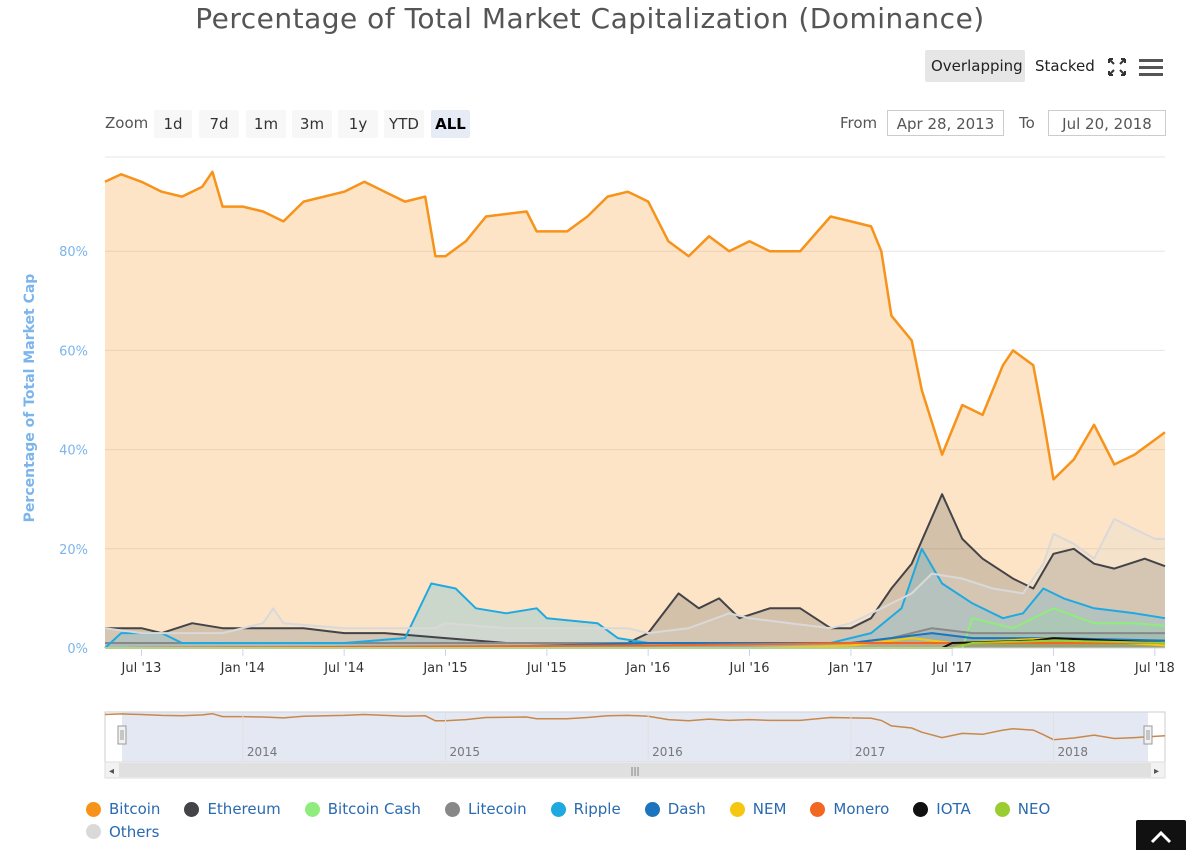 The image size is (1199, 854). Describe the element at coordinates (870, 752) in the screenshot. I see `navigator-label: 2017` at that location.